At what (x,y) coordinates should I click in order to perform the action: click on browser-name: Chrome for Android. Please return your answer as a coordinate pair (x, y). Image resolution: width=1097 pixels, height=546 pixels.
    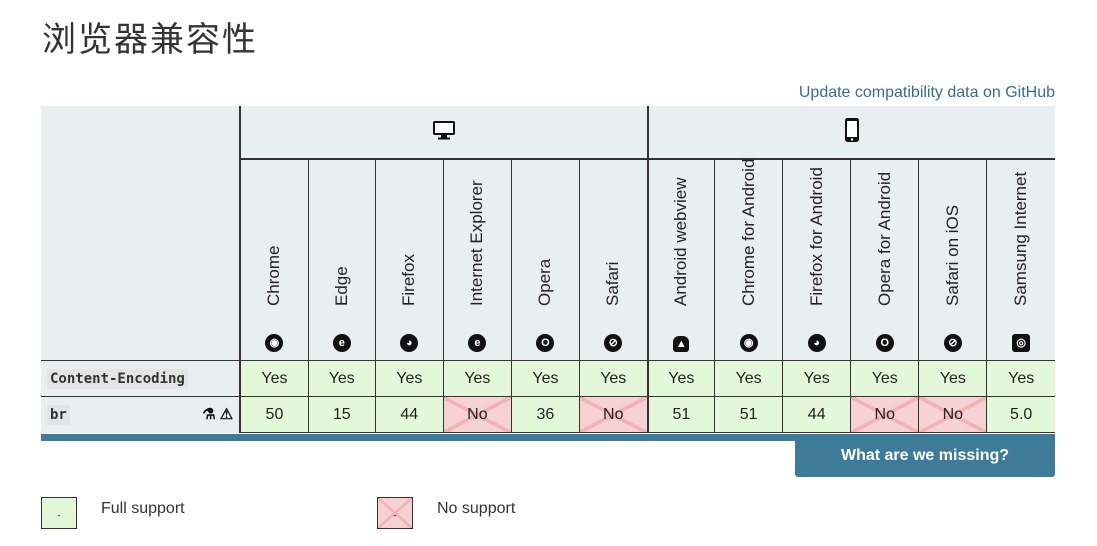
    Looking at the image, I should click on (748, 232).